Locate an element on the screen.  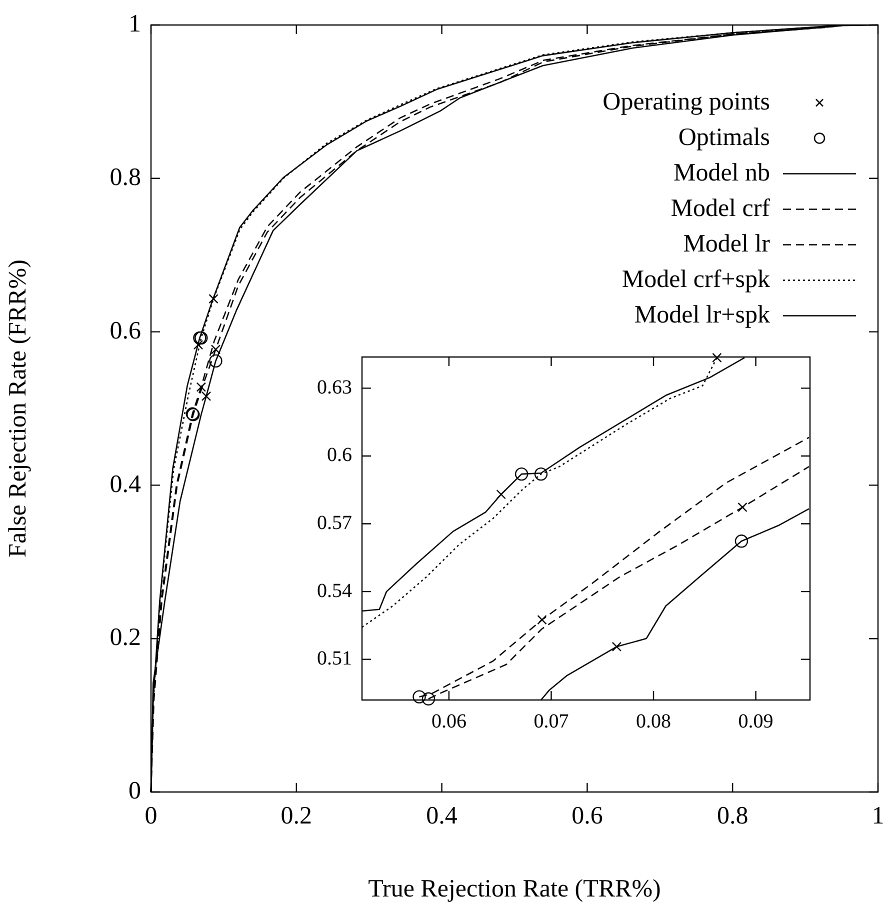
x-tick-label: 0.08 is located at coordinates (654, 721).